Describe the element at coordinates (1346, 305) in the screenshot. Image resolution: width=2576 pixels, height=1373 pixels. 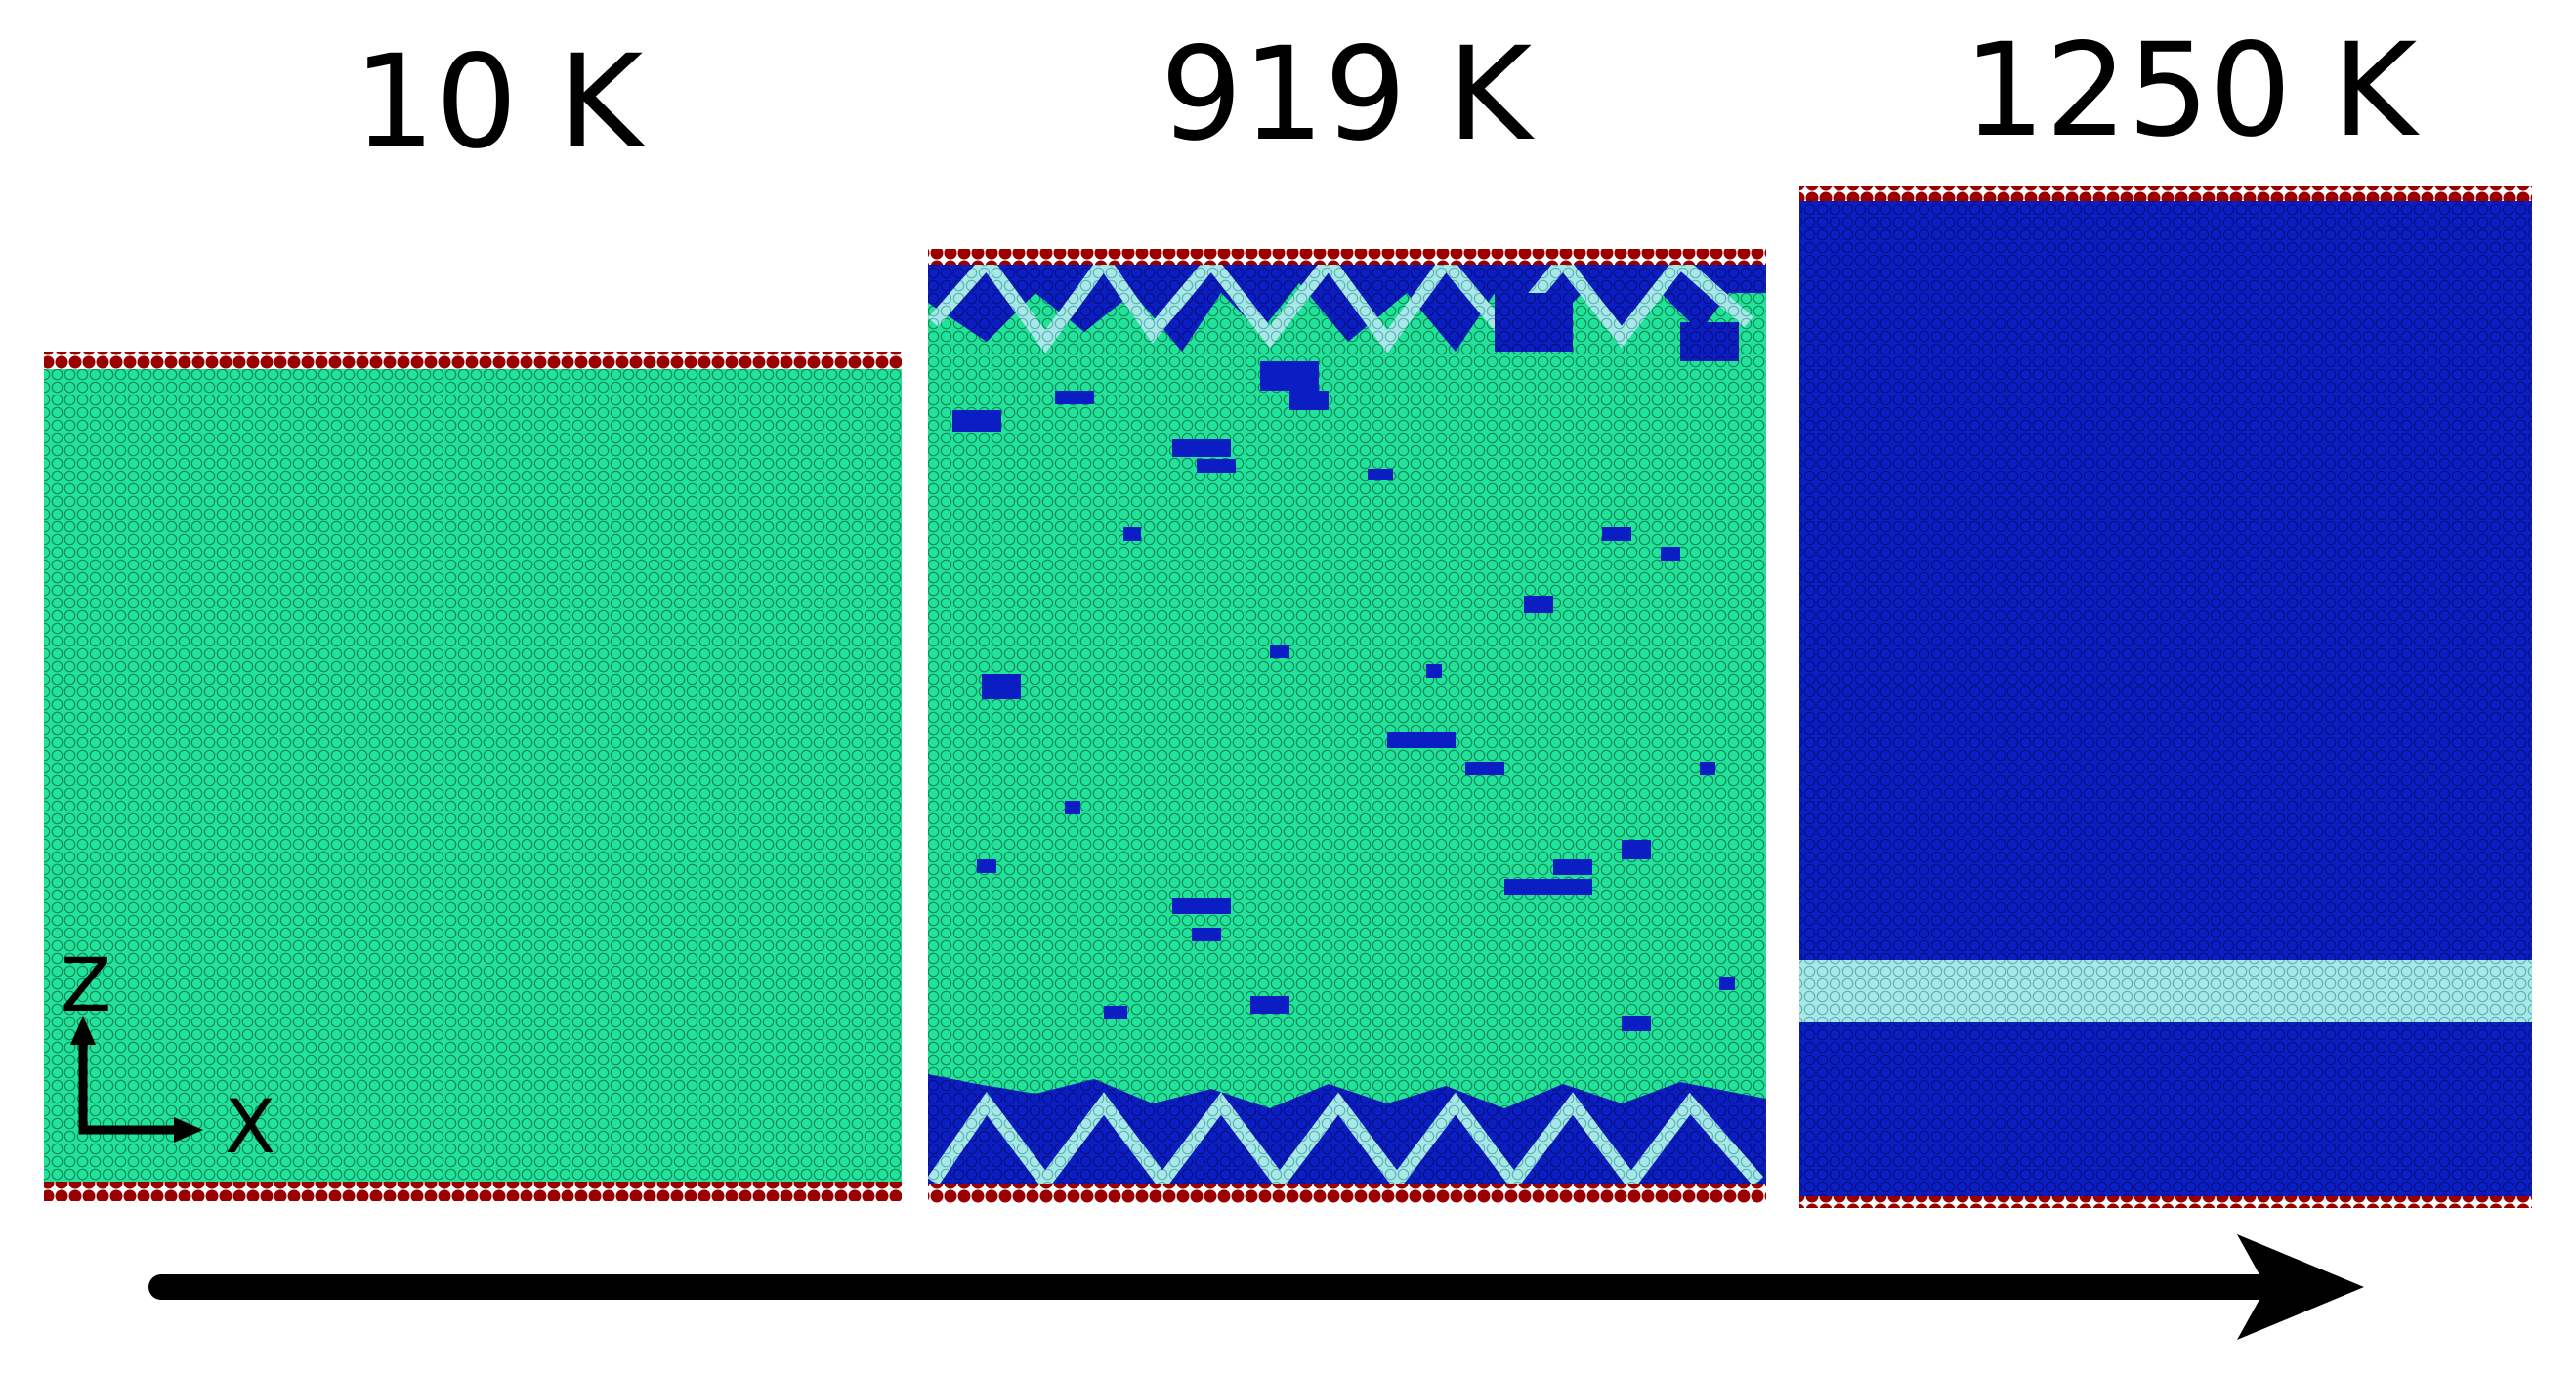
I see `panel-919k-top-bcc-region` at that location.